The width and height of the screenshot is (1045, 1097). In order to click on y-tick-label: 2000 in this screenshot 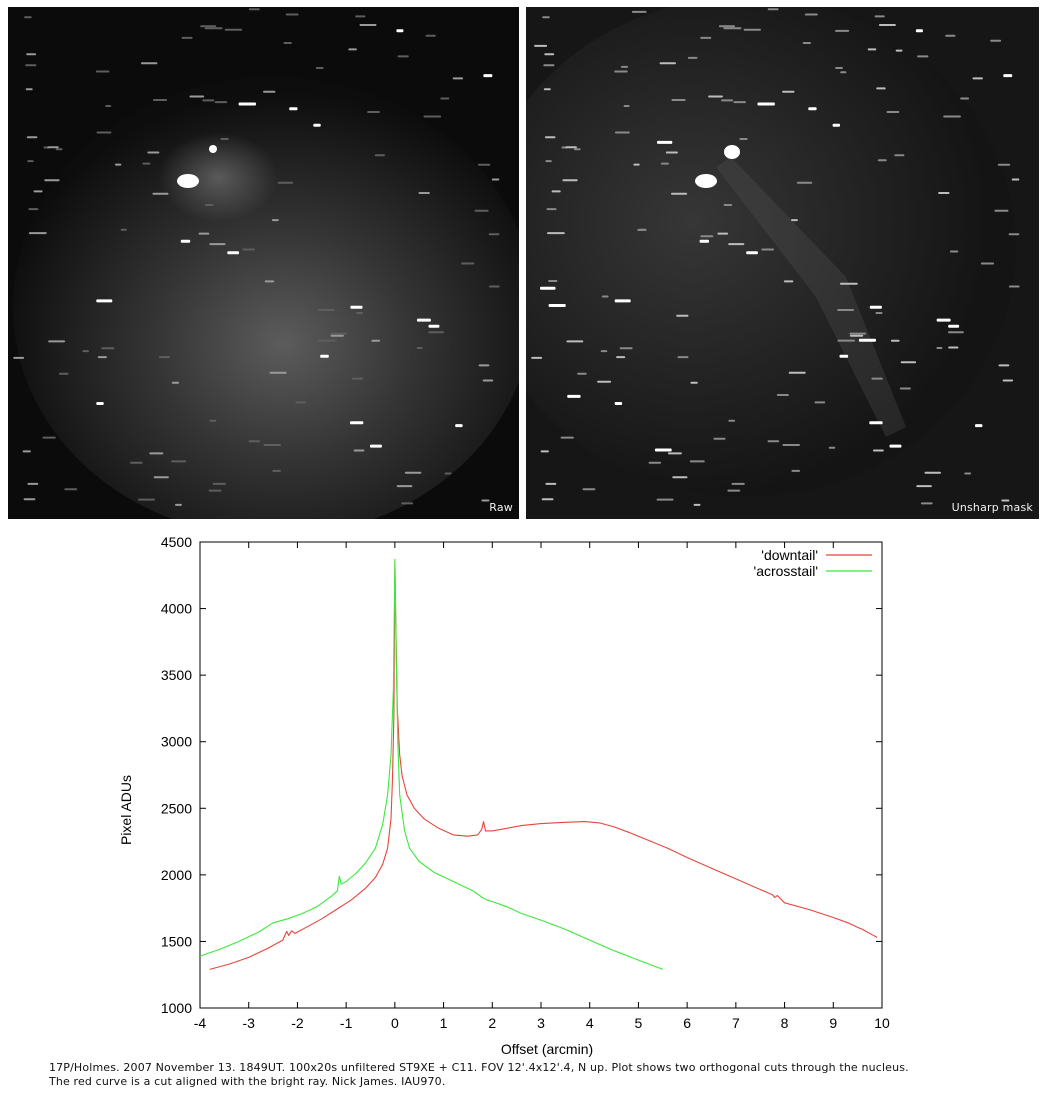, I will do `click(176, 875)`.